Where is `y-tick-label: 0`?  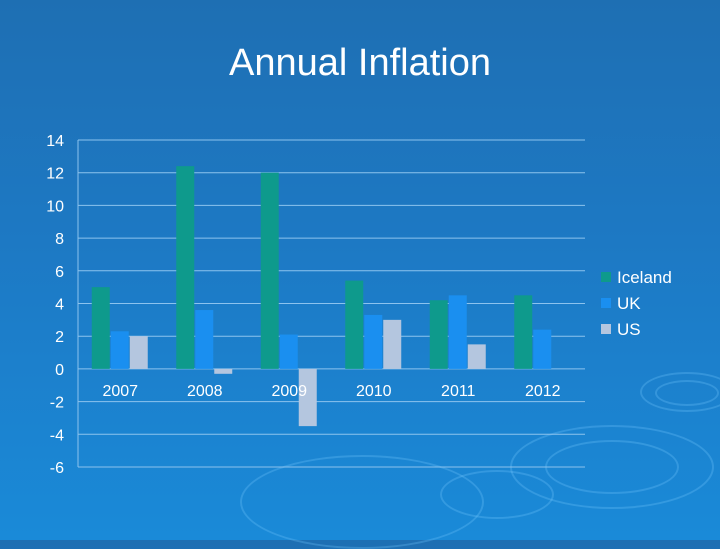 y-tick-label: 0 is located at coordinates (59, 370).